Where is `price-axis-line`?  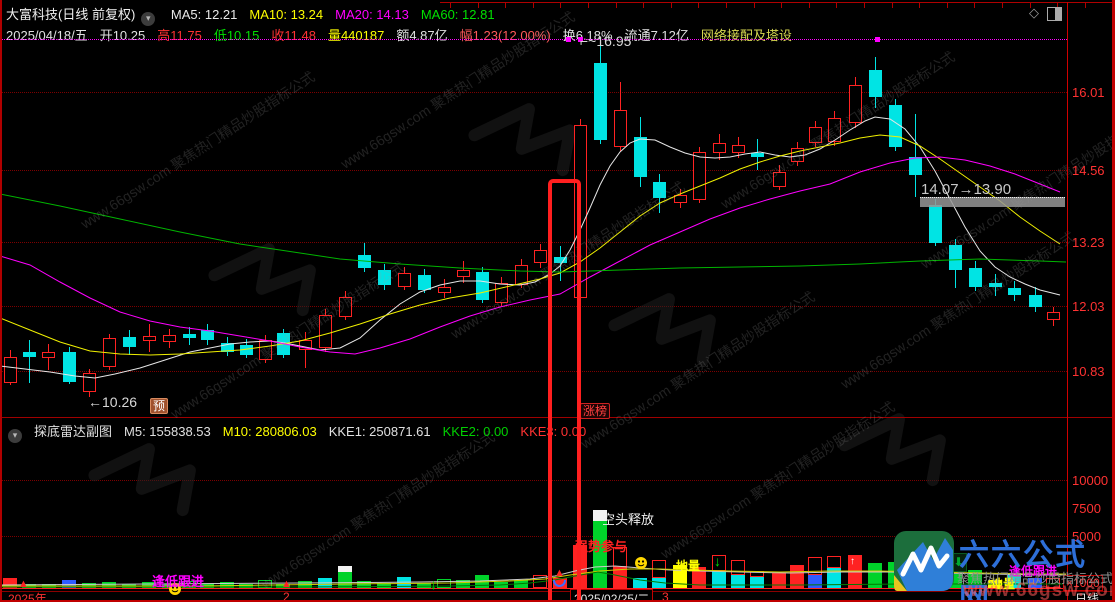 price-axis-line is located at coordinates (1067, 301).